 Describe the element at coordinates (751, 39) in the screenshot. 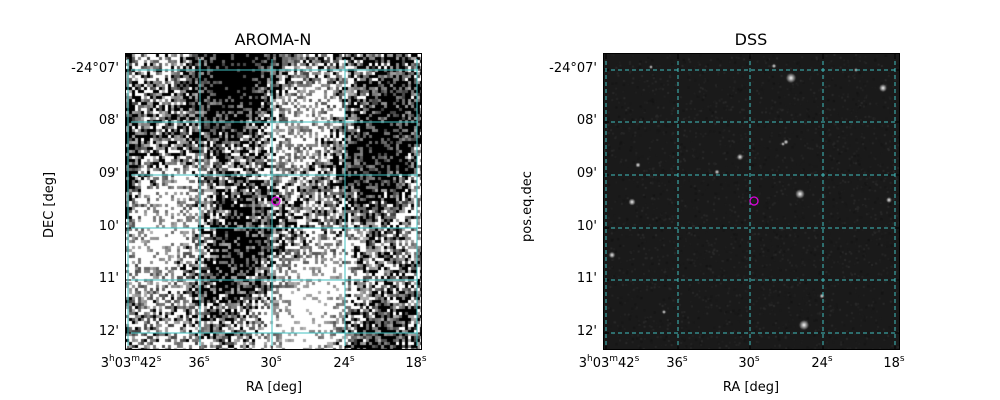

I see `panel-title: DSS` at that location.